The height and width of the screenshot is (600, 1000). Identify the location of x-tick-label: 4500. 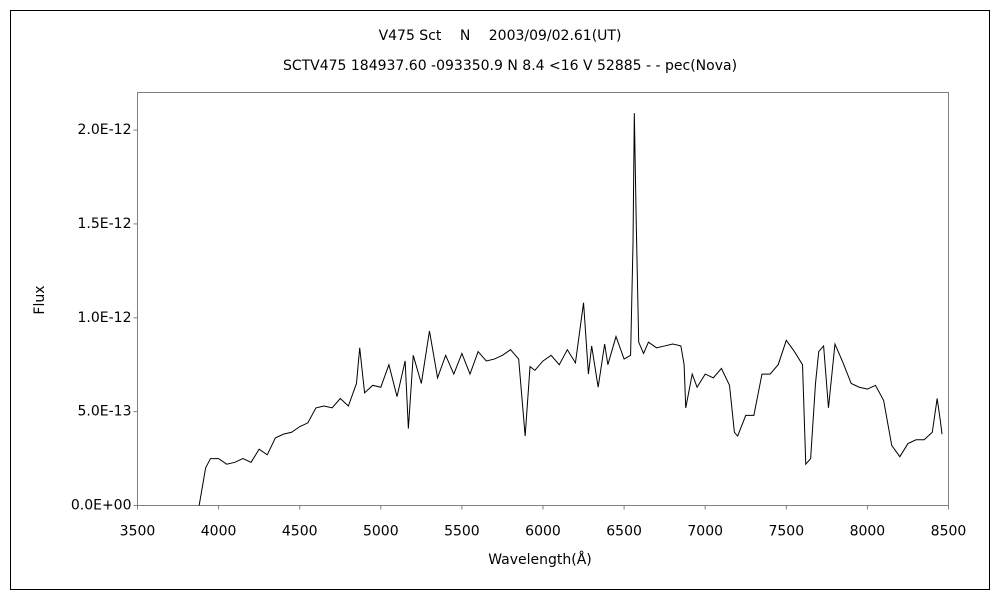
(300, 532).